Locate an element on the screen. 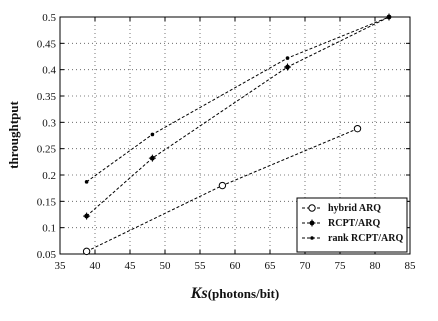 The height and width of the screenshot is (321, 438). x-tick-label: 60 is located at coordinates (236, 266).